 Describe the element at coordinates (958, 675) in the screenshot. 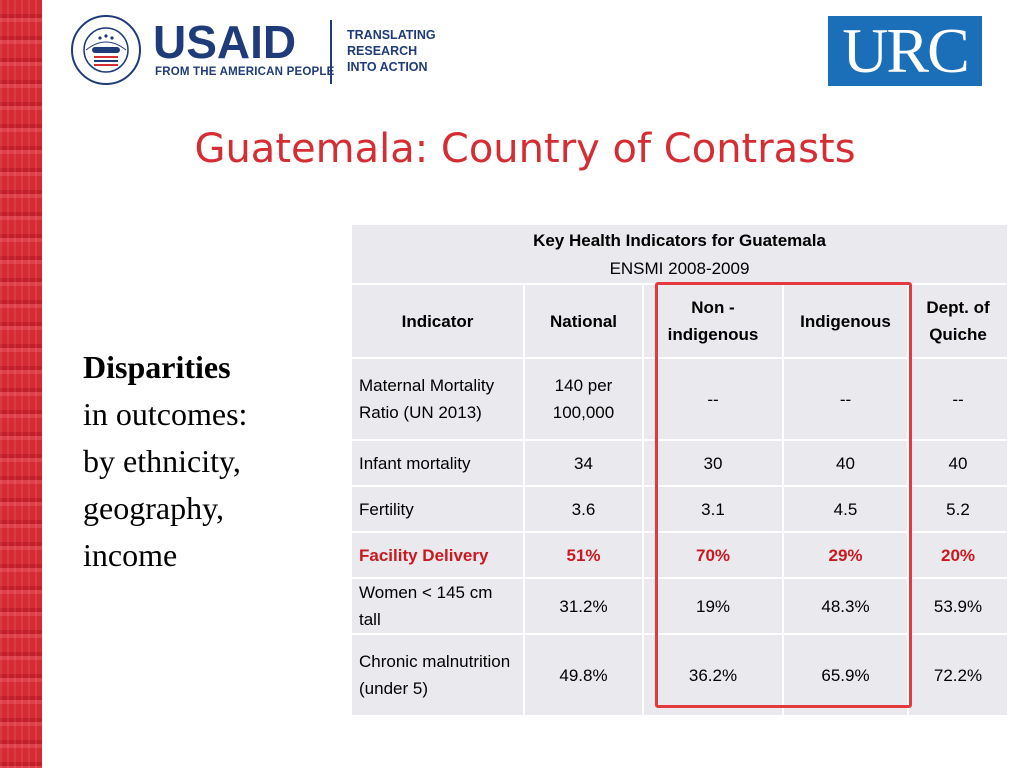

I see `table-cell: 72.2%` at that location.